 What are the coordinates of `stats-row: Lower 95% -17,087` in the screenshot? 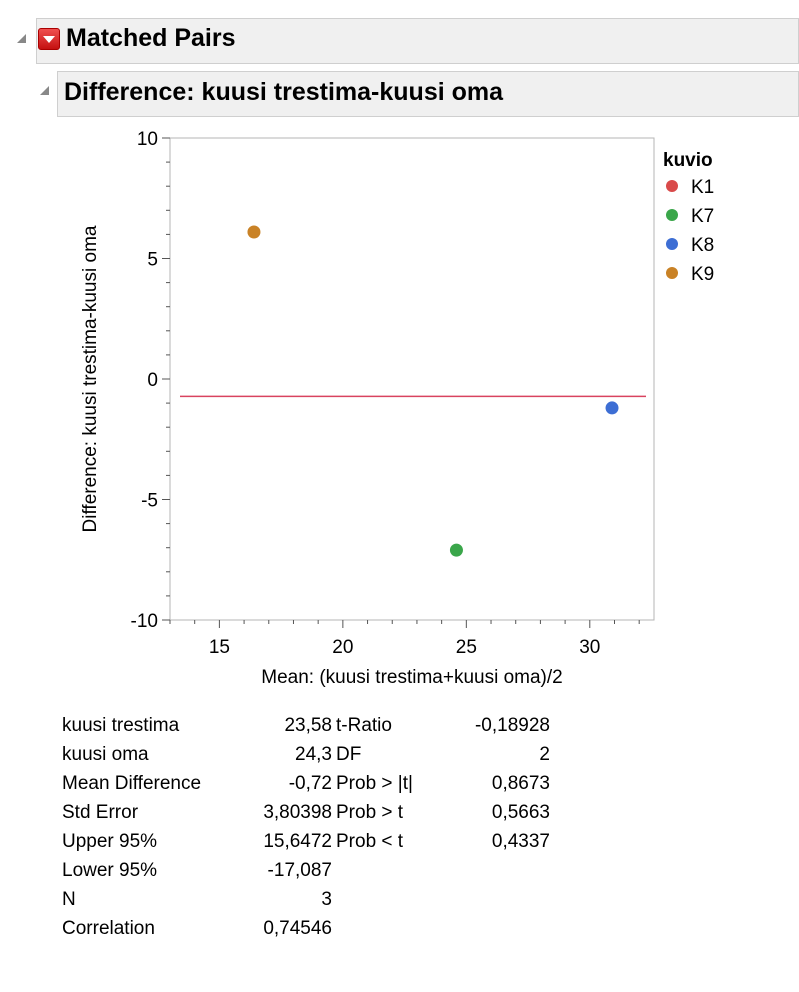 It's located at (307, 874).